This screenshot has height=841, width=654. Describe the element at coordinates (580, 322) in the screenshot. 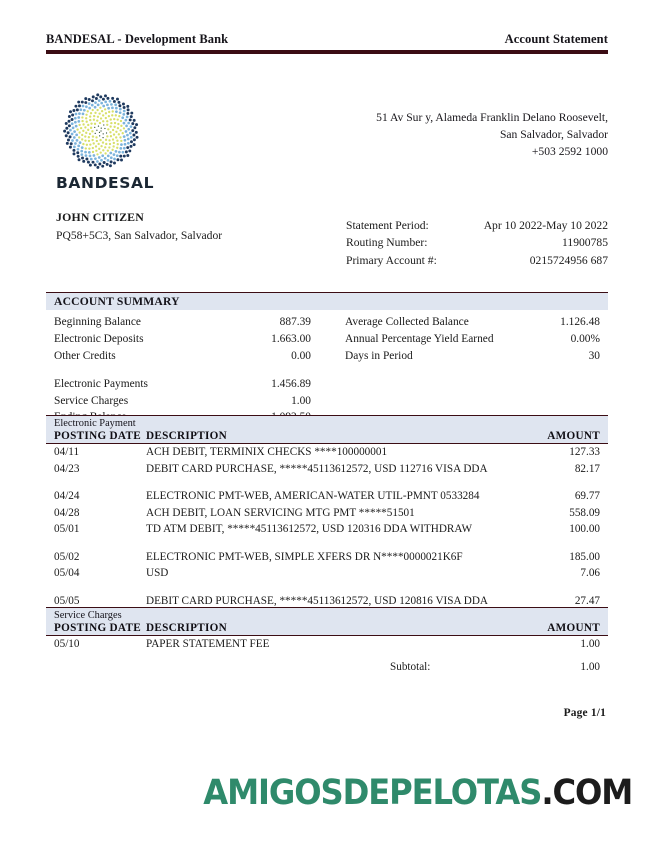

I see `summary-value: 1.126.48` at that location.